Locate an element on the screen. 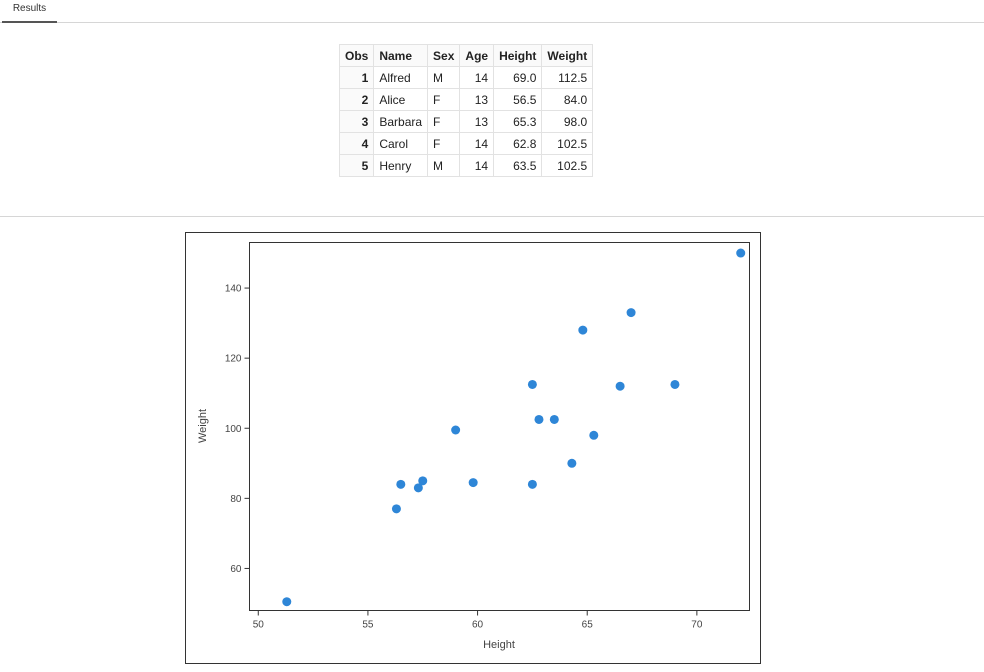 This screenshot has height=672, width=984. cell-height: 65.3 is located at coordinates (518, 121).